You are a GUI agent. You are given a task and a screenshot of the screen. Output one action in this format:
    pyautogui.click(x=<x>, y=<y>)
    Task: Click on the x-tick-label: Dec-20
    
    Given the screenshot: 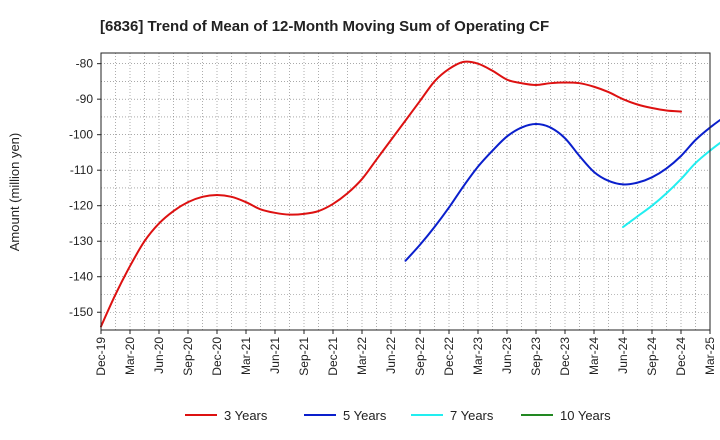 What is the action you would take?
    pyautogui.click(x=217, y=356)
    